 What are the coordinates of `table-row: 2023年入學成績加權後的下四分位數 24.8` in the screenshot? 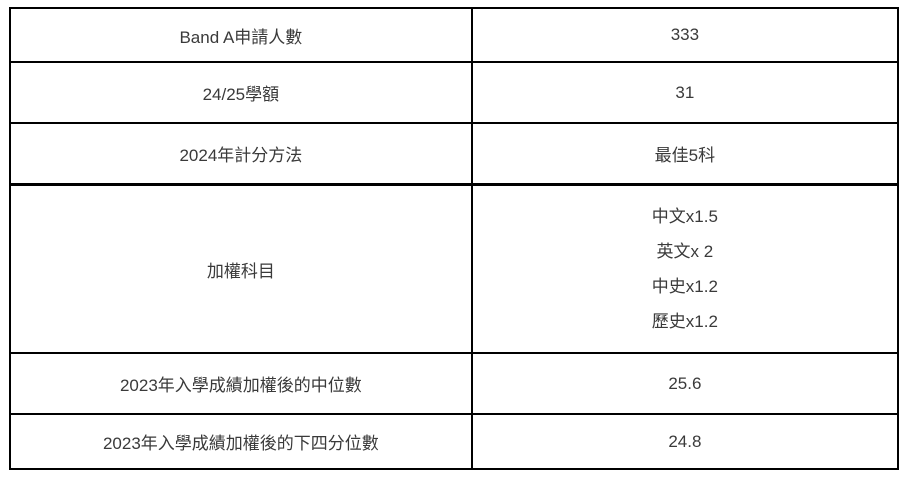 It's located at (454, 441).